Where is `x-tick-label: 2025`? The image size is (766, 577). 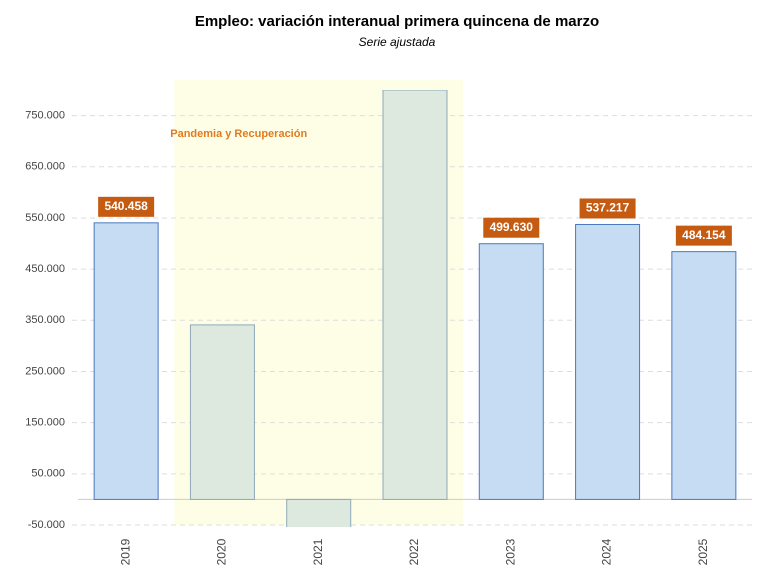 x-tick-label: 2025 is located at coordinates (703, 551).